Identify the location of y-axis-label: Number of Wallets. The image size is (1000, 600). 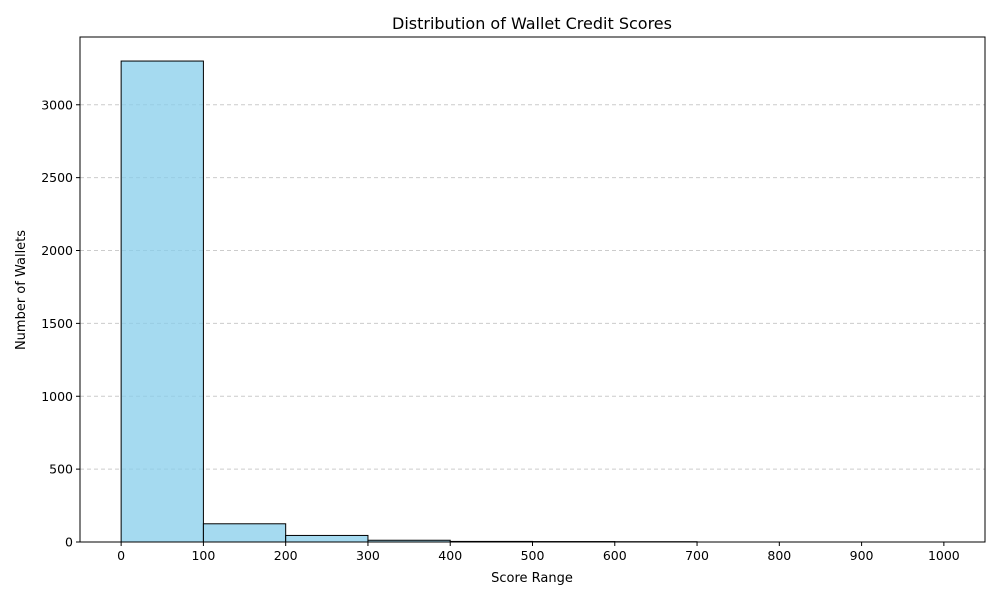
(21, 290).